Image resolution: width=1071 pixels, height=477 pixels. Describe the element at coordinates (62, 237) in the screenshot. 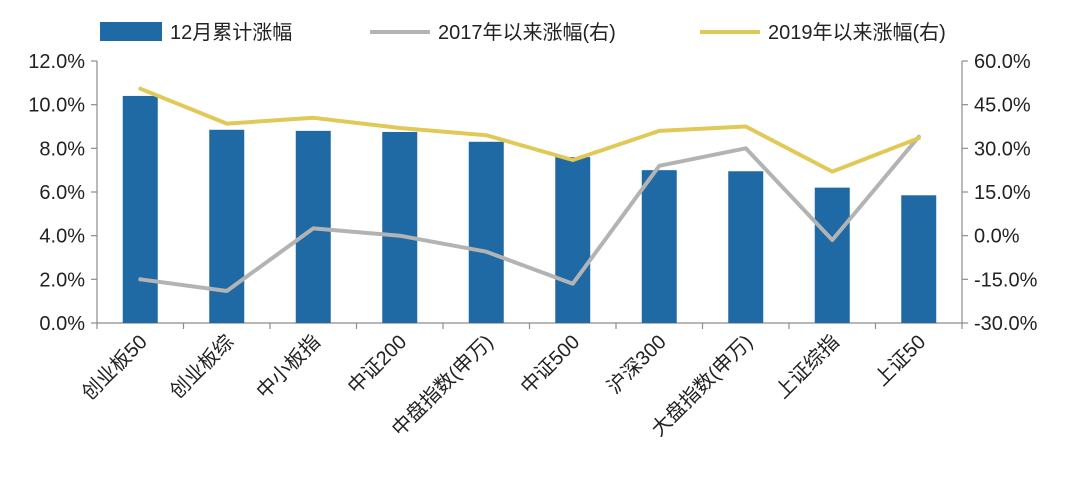

I see `left-tick-label: 4.0%` at that location.